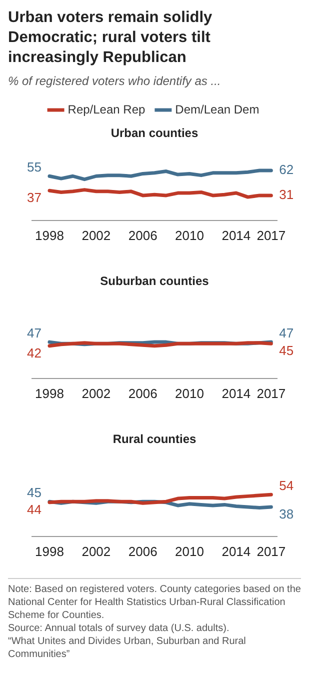 This screenshot has width=309, height=691. Describe the element at coordinates (119, 628) in the screenshot. I see `source-note: Source: Annual totals of survey data (U.S. adults).` at that location.